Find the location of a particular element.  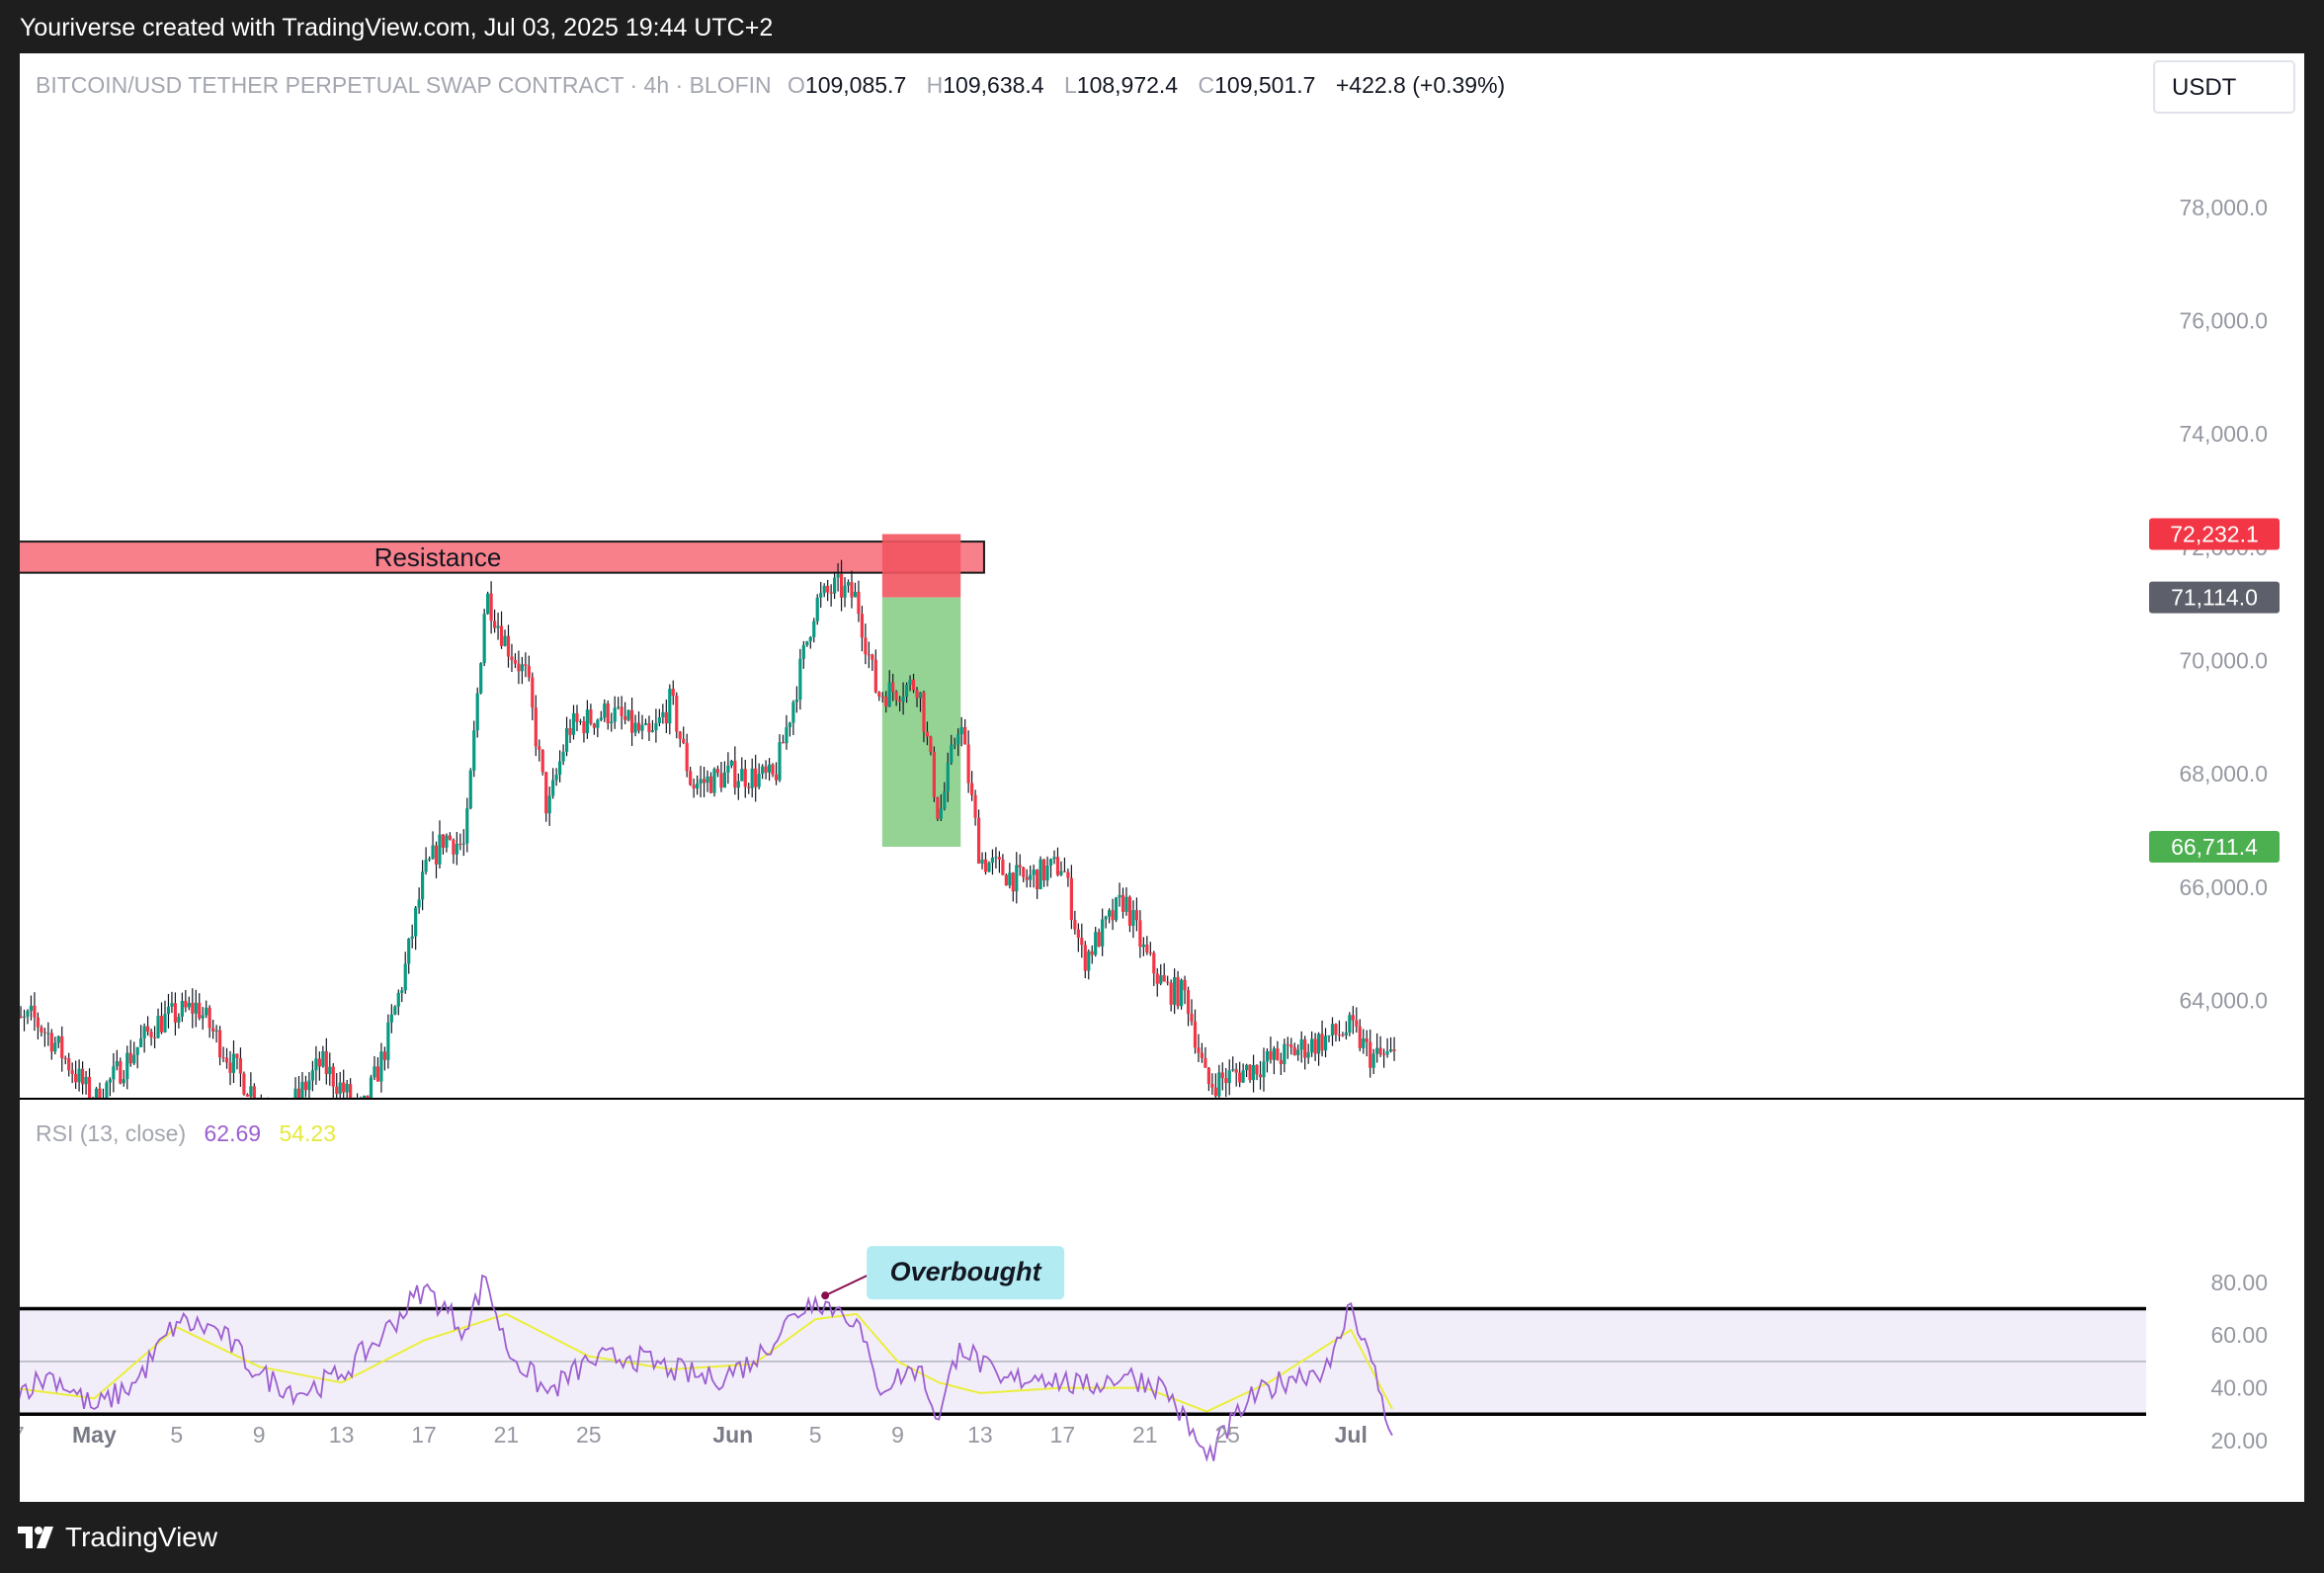

resistance-zone is located at coordinates (492, 557).